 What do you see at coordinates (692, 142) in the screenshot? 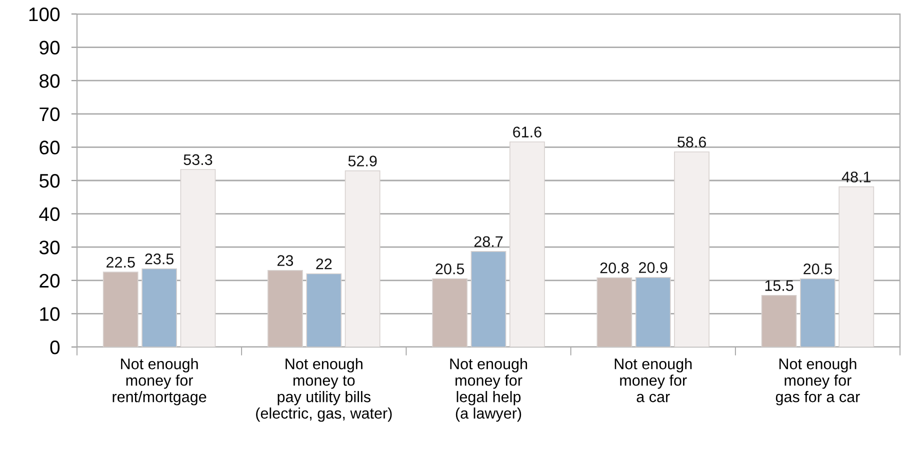
I see `data-label: 58.6` at bounding box center [692, 142].